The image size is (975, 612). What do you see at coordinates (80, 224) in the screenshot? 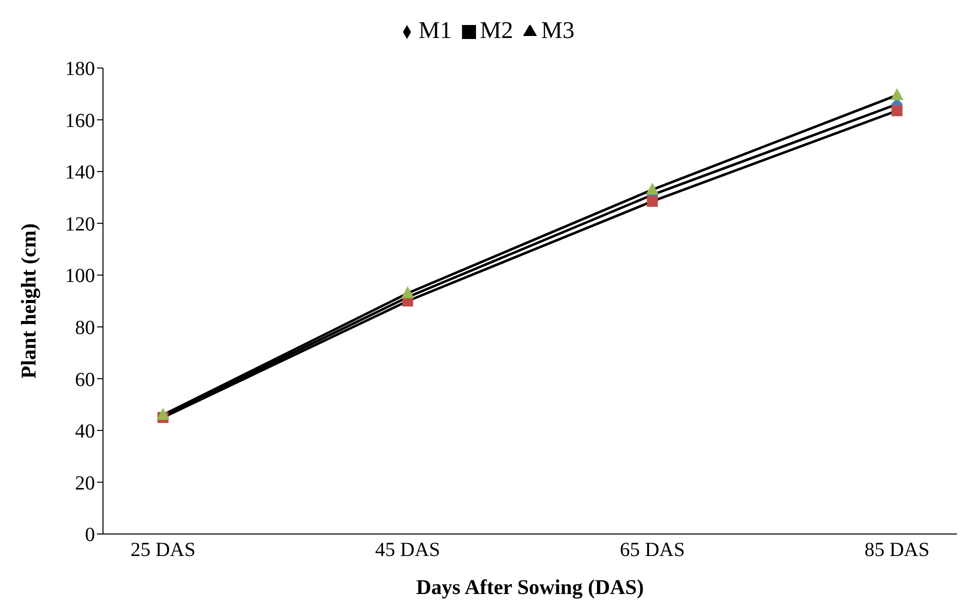
I see `y-tick-label: 120` at bounding box center [80, 224].